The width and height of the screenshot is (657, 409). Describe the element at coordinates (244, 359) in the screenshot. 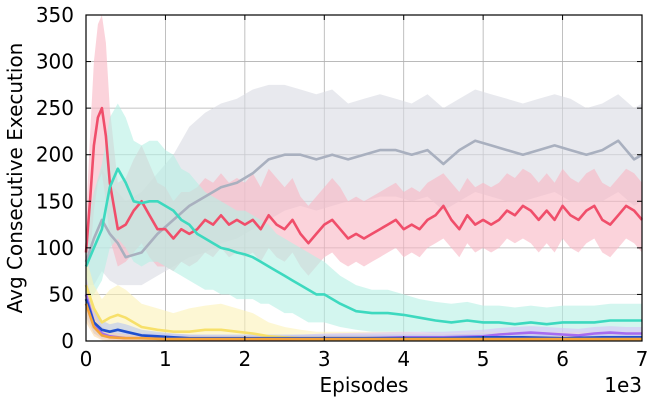

I see `x-tick-label: 2` at that location.